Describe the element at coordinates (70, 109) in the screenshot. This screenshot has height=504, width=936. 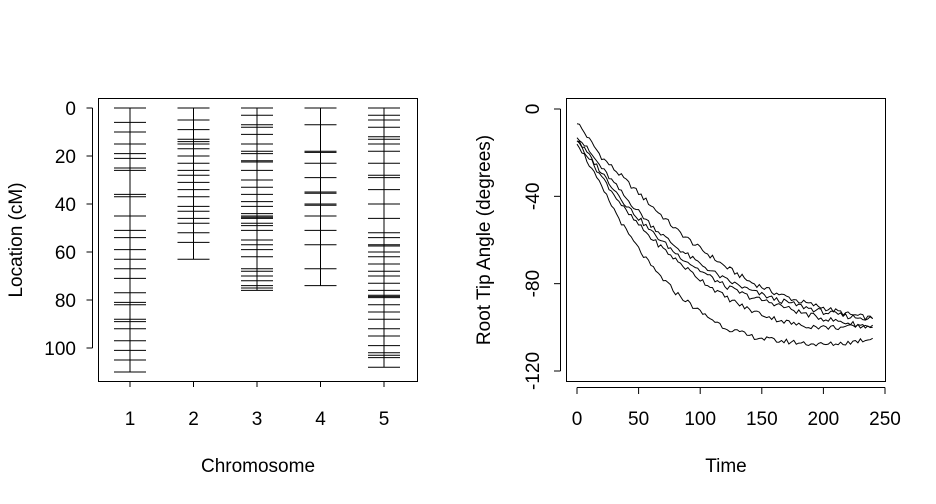
I see `genetic-map-y-tick-label: 0` at that location.